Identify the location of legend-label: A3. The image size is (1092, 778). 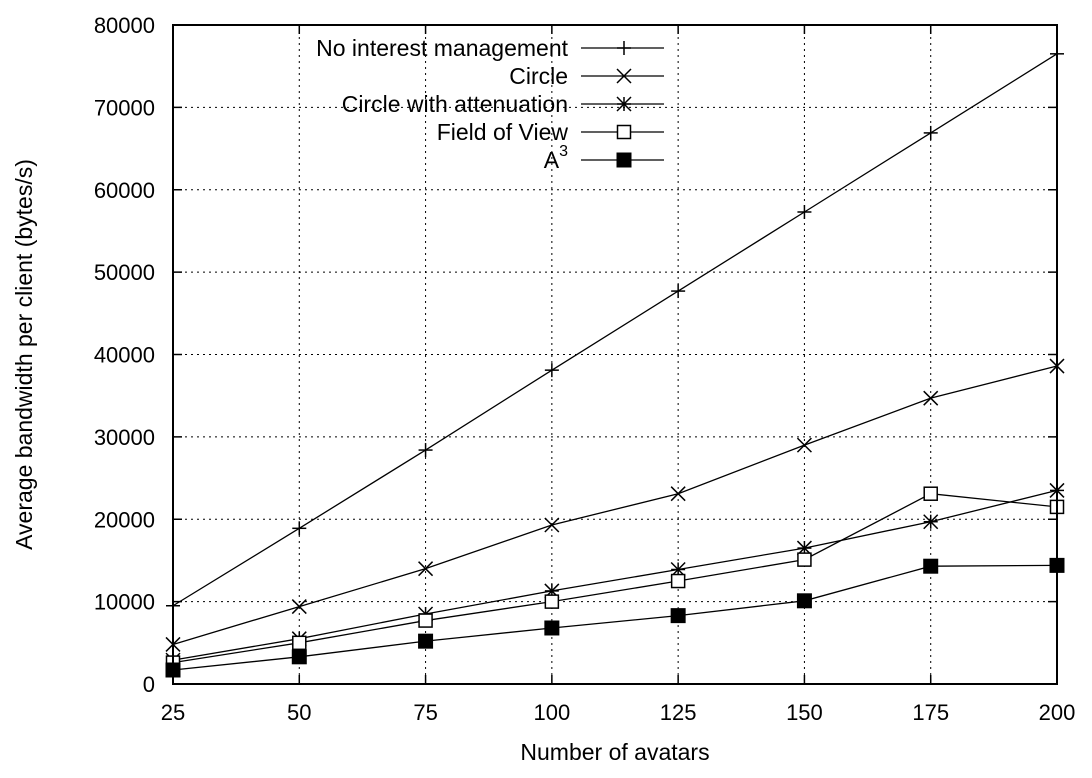
(556, 158).